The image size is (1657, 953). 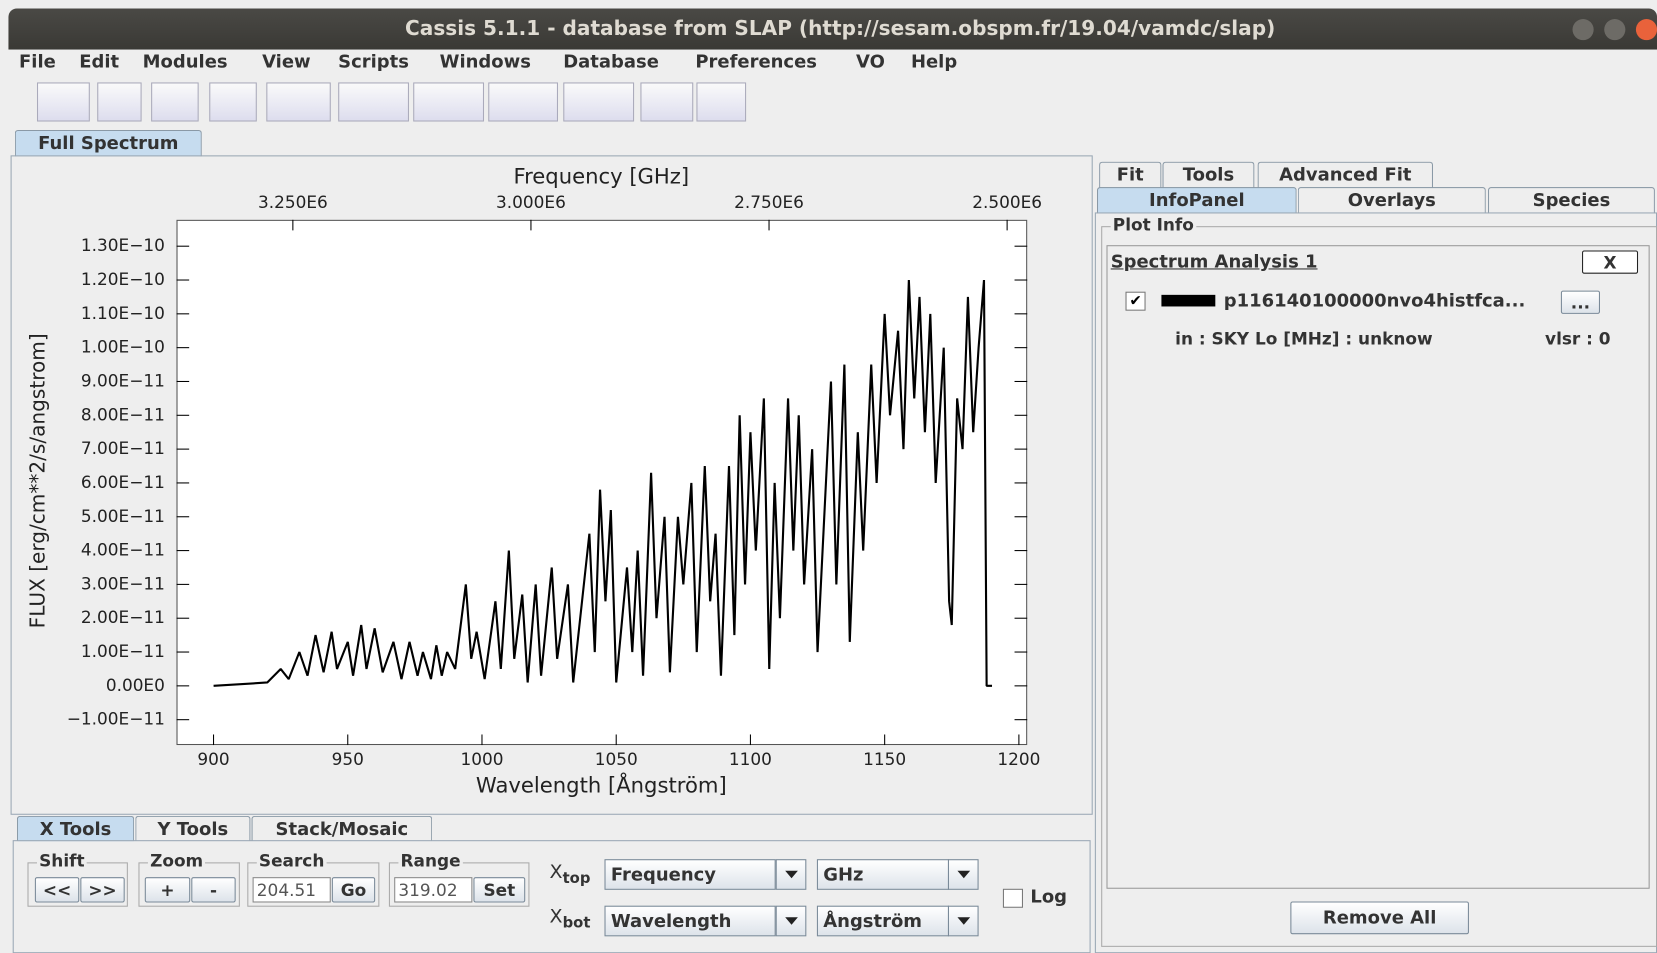 I want to click on main-tab: Full Spectrum, so click(x=108, y=143).